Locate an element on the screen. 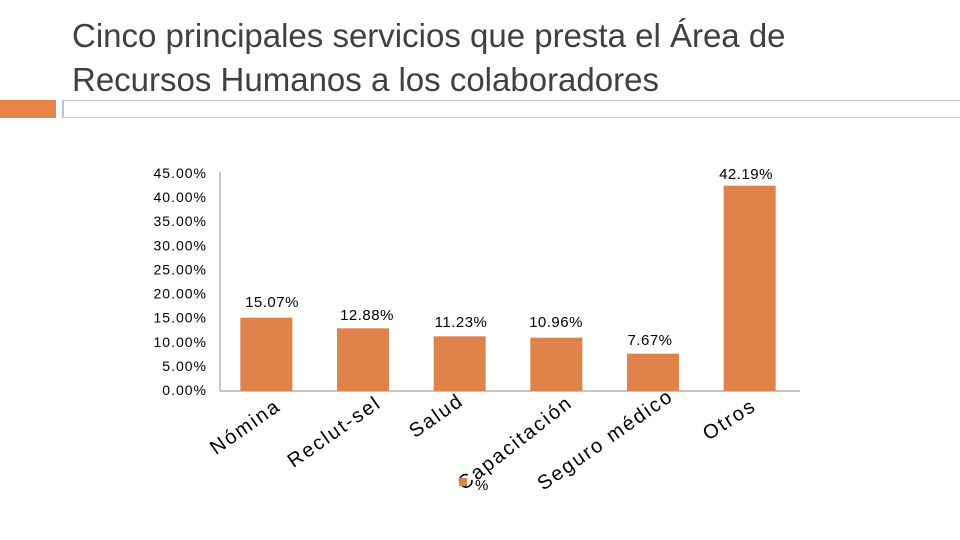 This screenshot has height=540, width=960. value-label-5: 7.67% is located at coordinates (649, 340).